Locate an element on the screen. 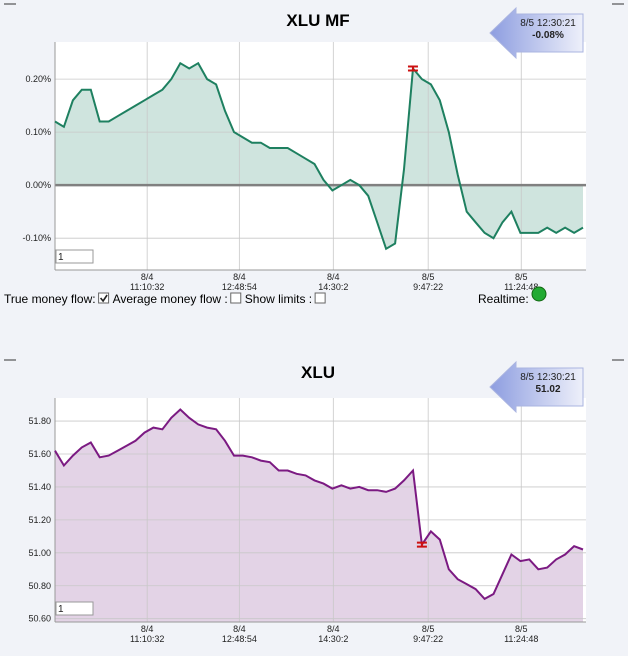 The height and width of the screenshot is (656, 628). callout-value: -0.08% is located at coordinates (548, 35).